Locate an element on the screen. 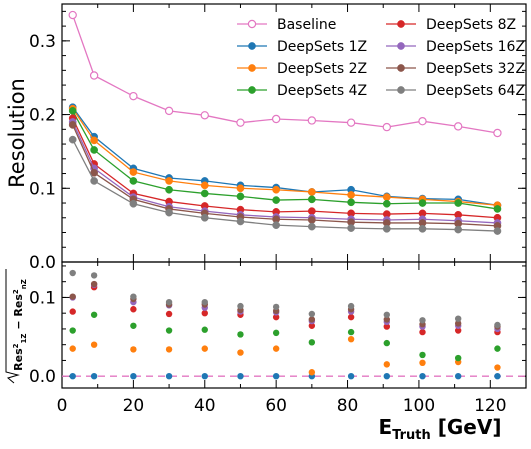 The height and width of the screenshot is (449, 531). y-tick-label: 0.1 is located at coordinates (42, 189).